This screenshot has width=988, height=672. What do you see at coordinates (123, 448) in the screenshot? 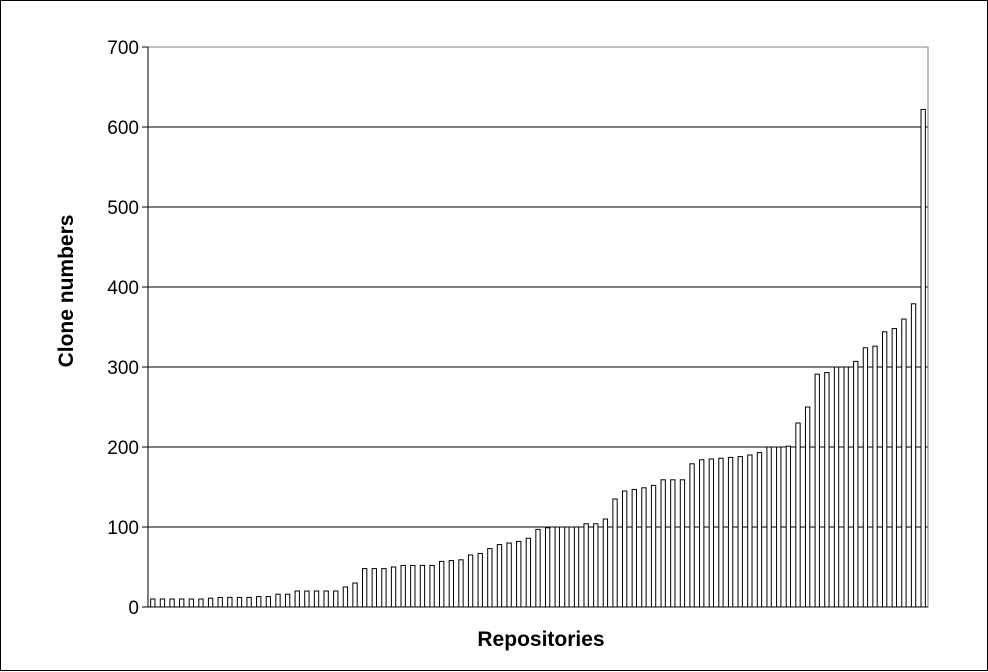
I see `y-tick-label: 200` at bounding box center [123, 448].